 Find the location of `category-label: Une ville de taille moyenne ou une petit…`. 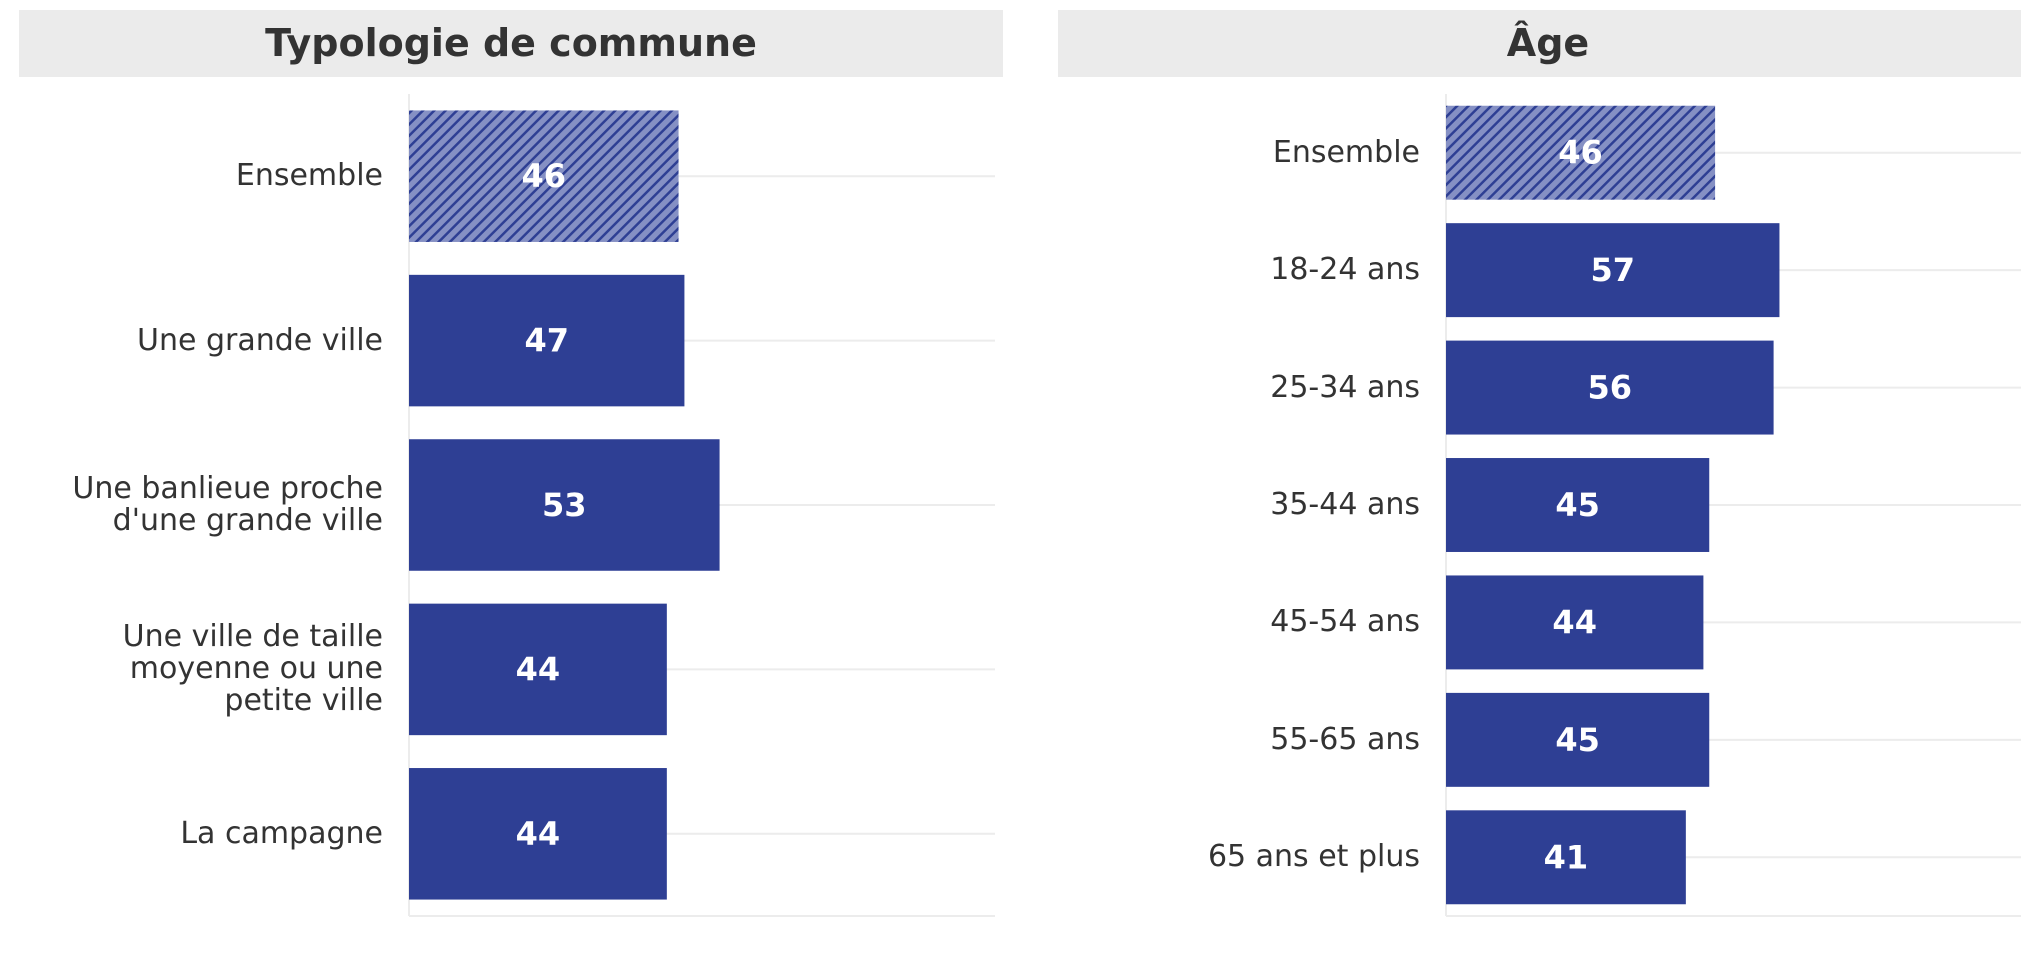

category-label: Une ville de taille moyenne ou une petit… is located at coordinates (252, 669).